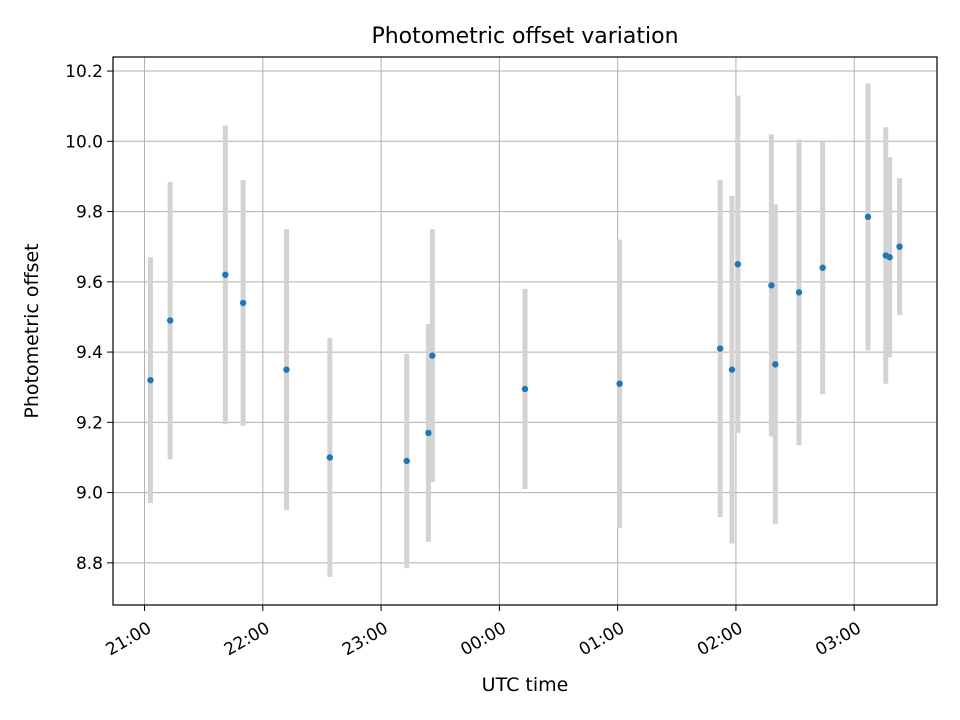 This screenshot has height=720, width=960. What do you see at coordinates (483, 639) in the screenshot?
I see `x-tick-label: 00:00` at bounding box center [483, 639].